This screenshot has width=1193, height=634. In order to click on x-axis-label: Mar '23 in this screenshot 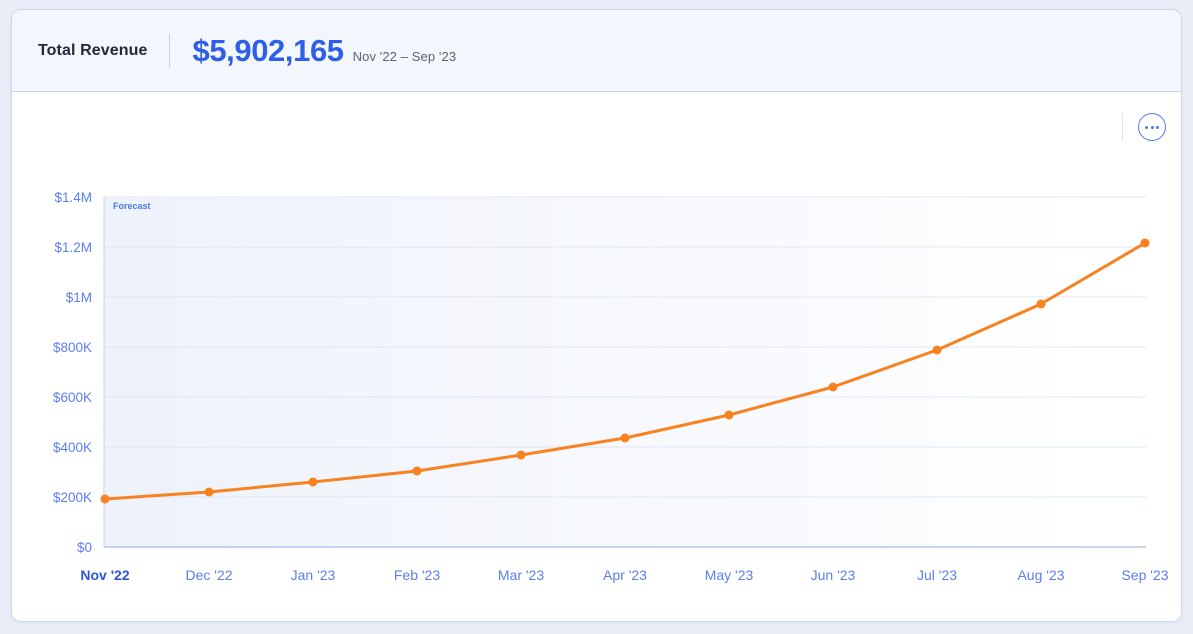, I will do `click(521, 575)`.